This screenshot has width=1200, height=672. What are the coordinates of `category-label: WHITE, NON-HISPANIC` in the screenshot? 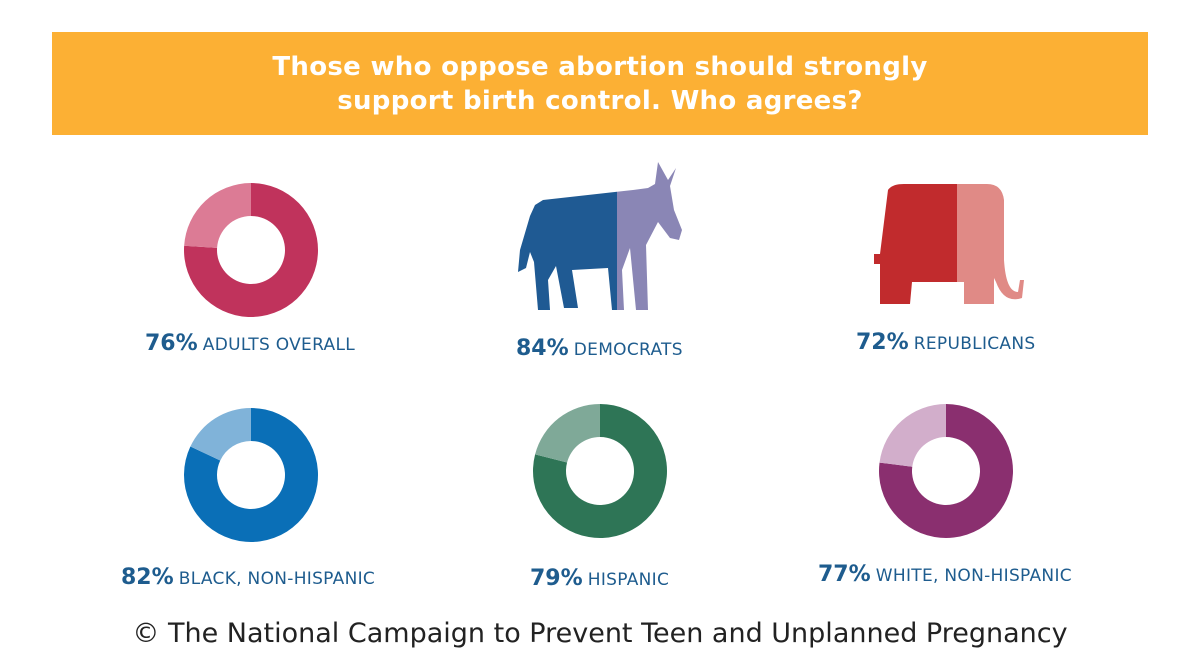 It's located at (973, 576).